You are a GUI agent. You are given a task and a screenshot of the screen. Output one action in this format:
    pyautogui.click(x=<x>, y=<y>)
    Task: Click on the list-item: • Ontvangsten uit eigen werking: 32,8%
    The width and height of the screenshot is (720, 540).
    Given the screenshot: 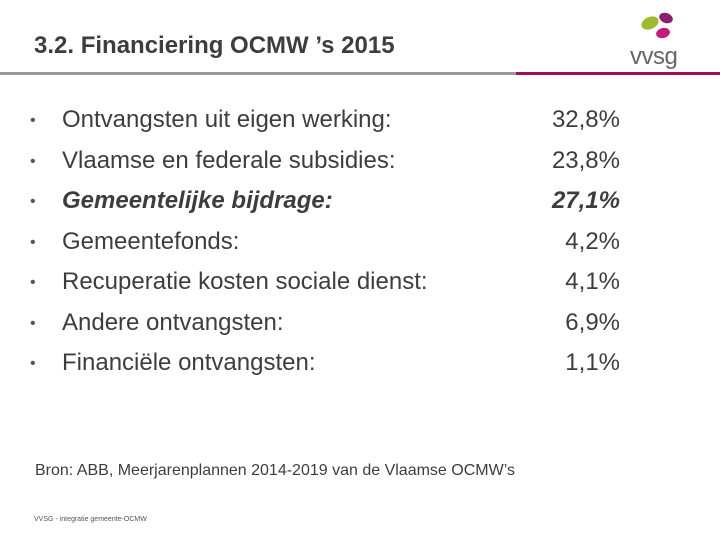 What is the action you would take?
    pyautogui.click(x=330, y=123)
    